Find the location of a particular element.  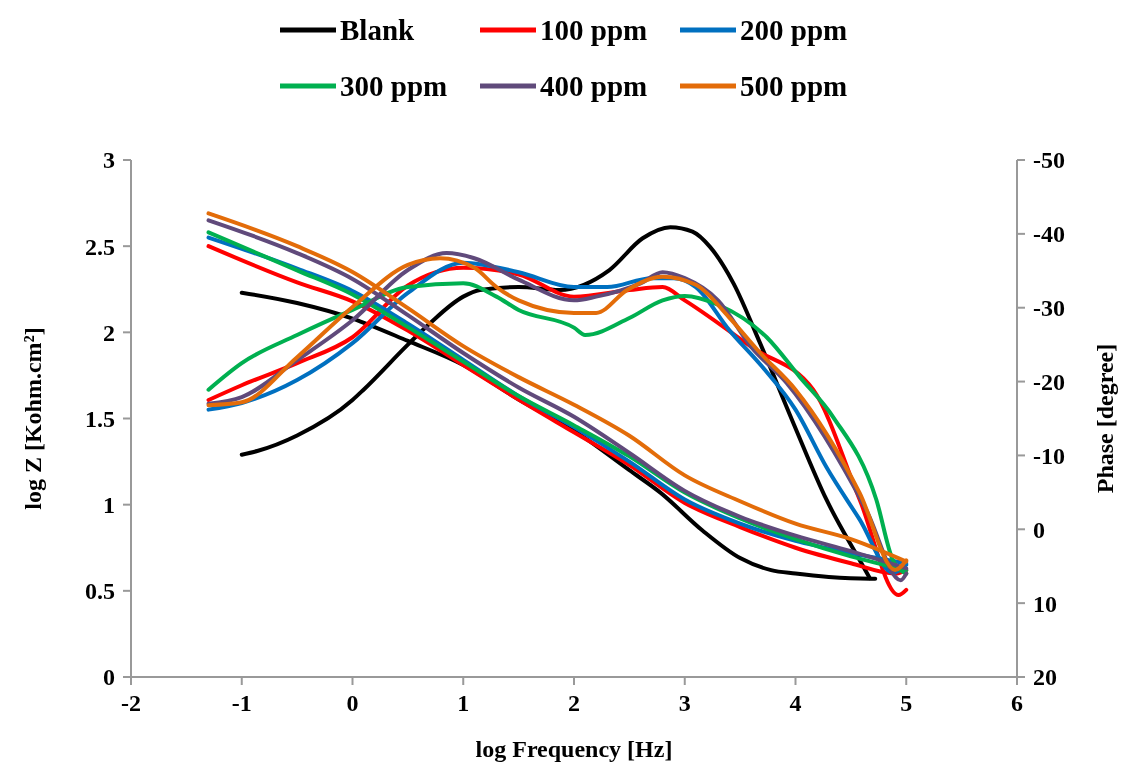

x-tick-label: 2 is located at coordinates (574, 703).